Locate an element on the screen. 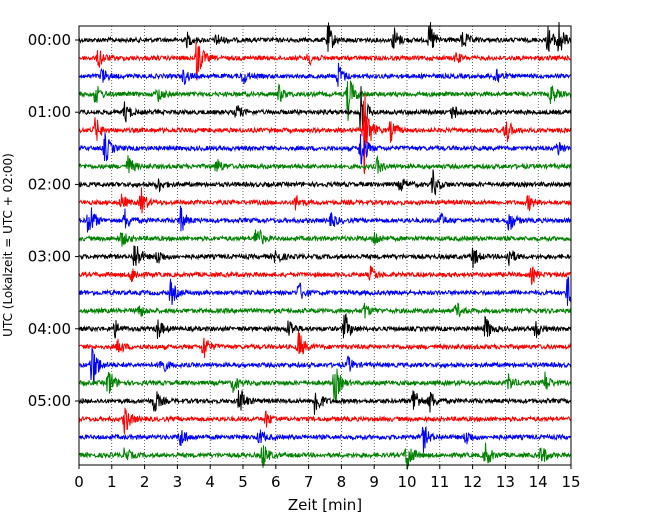 This screenshot has width=650, height=520. trace-00:15 is located at coordinates (325, 61).